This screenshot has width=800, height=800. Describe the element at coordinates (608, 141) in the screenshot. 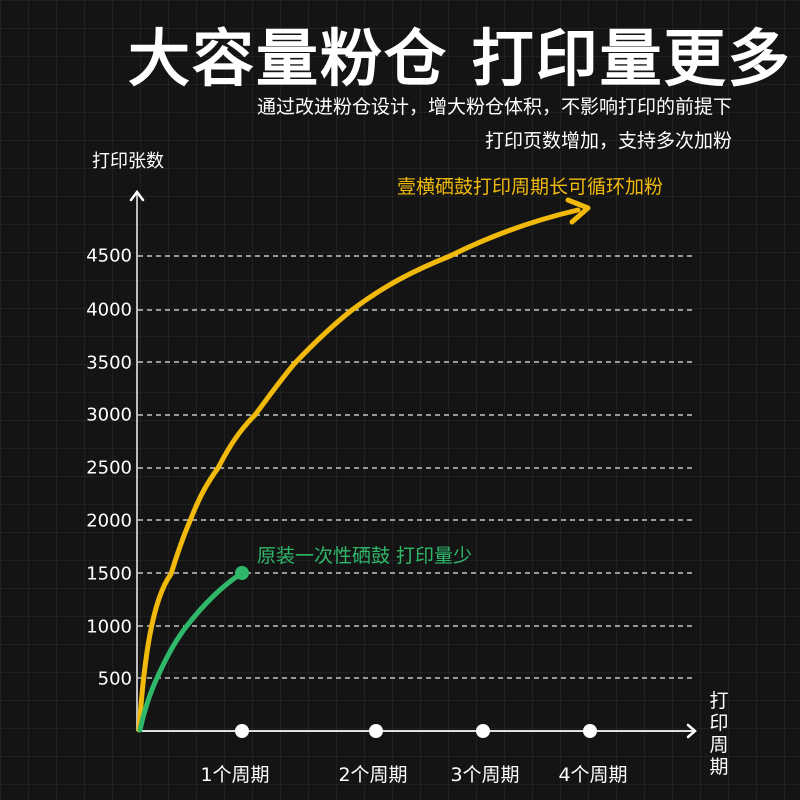

I see `subtitle-line-2: 打印页数增加，支持多次加粉` at that location.